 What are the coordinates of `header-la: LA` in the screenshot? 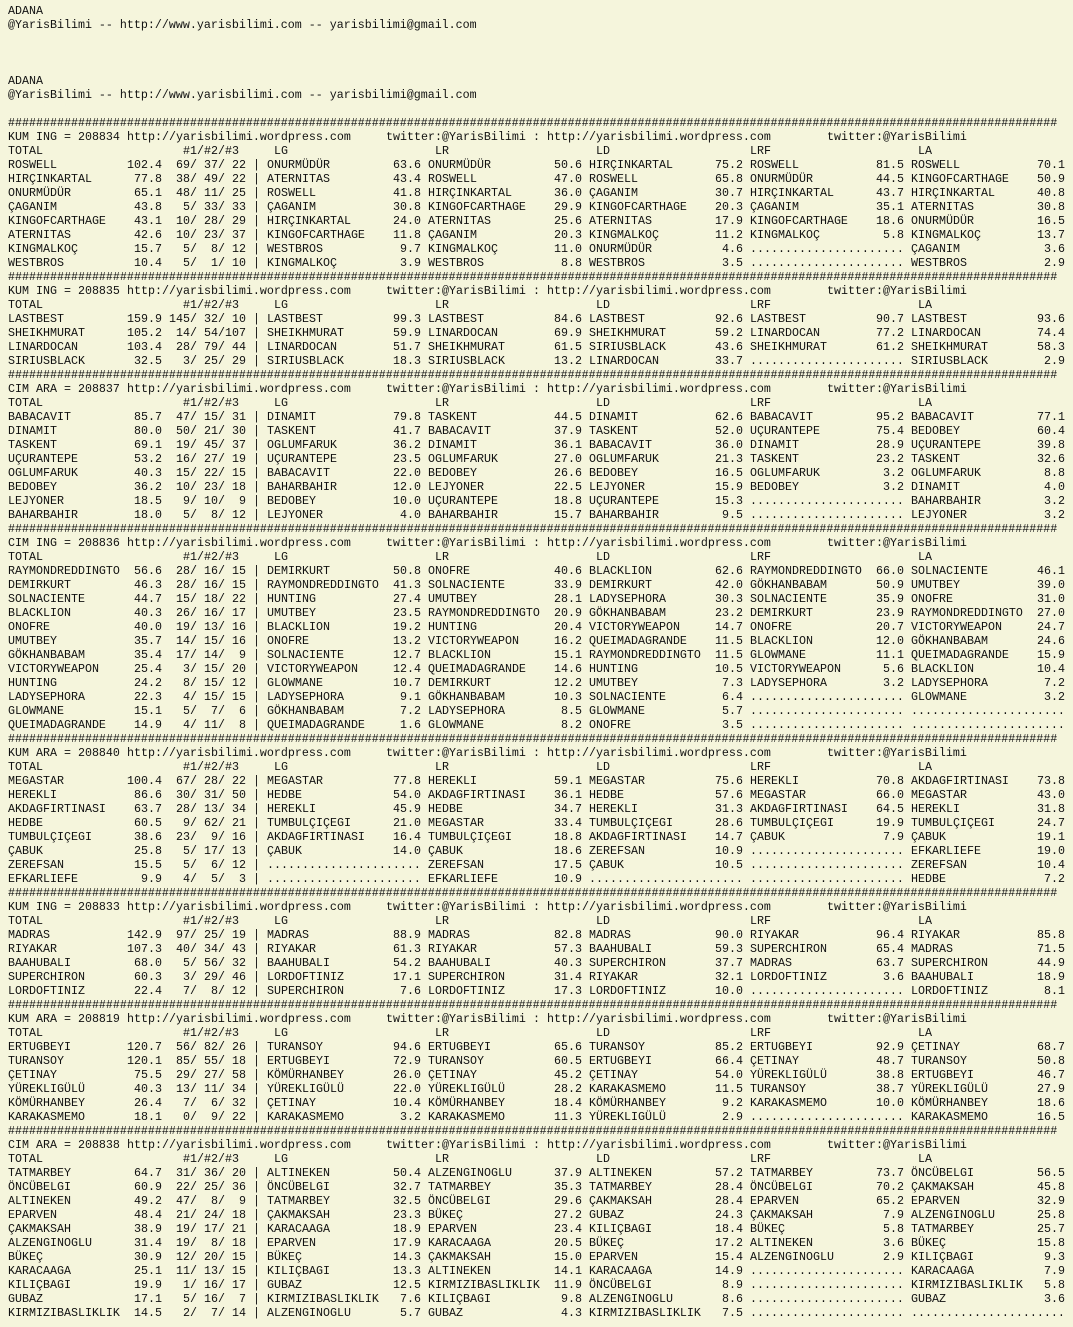 It's located at (925, 1159).